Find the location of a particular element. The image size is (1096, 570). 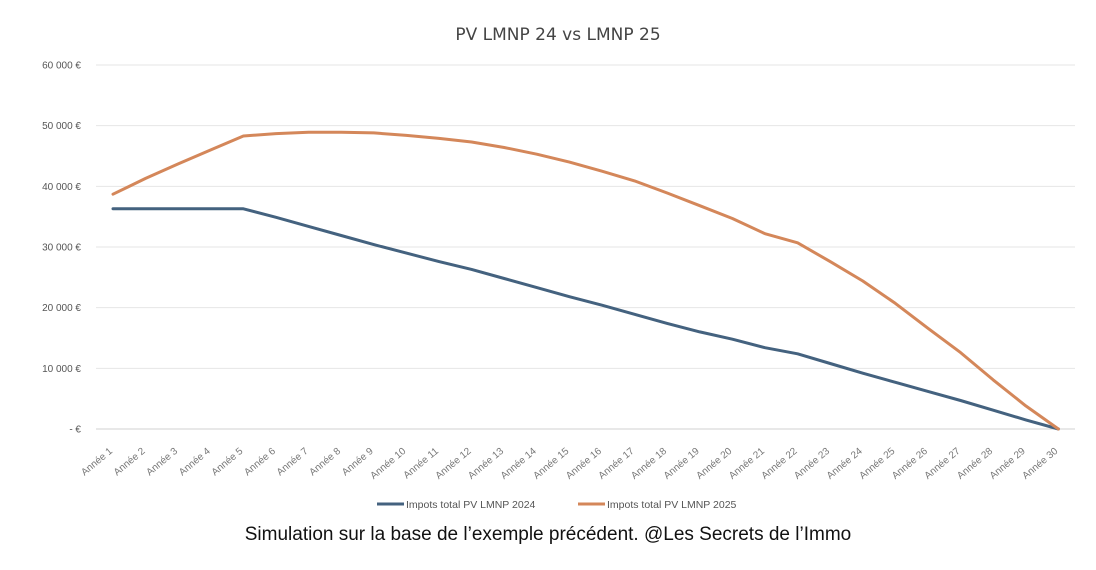

y-tick-label: 50 000 € is located at coordinates (61, 126).